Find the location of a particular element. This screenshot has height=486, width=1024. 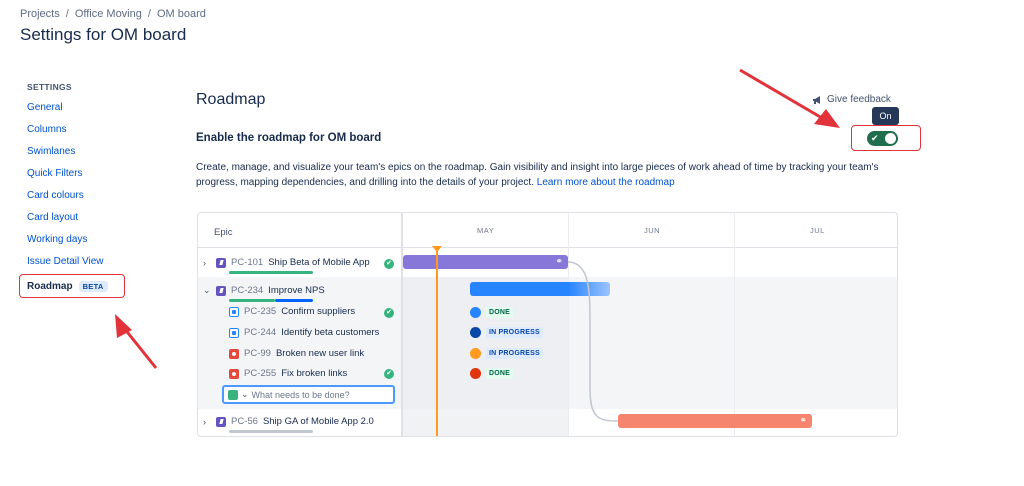

issue-summary: Ship GA of Mobile App 2.0 is located at coordinates (318, 421).